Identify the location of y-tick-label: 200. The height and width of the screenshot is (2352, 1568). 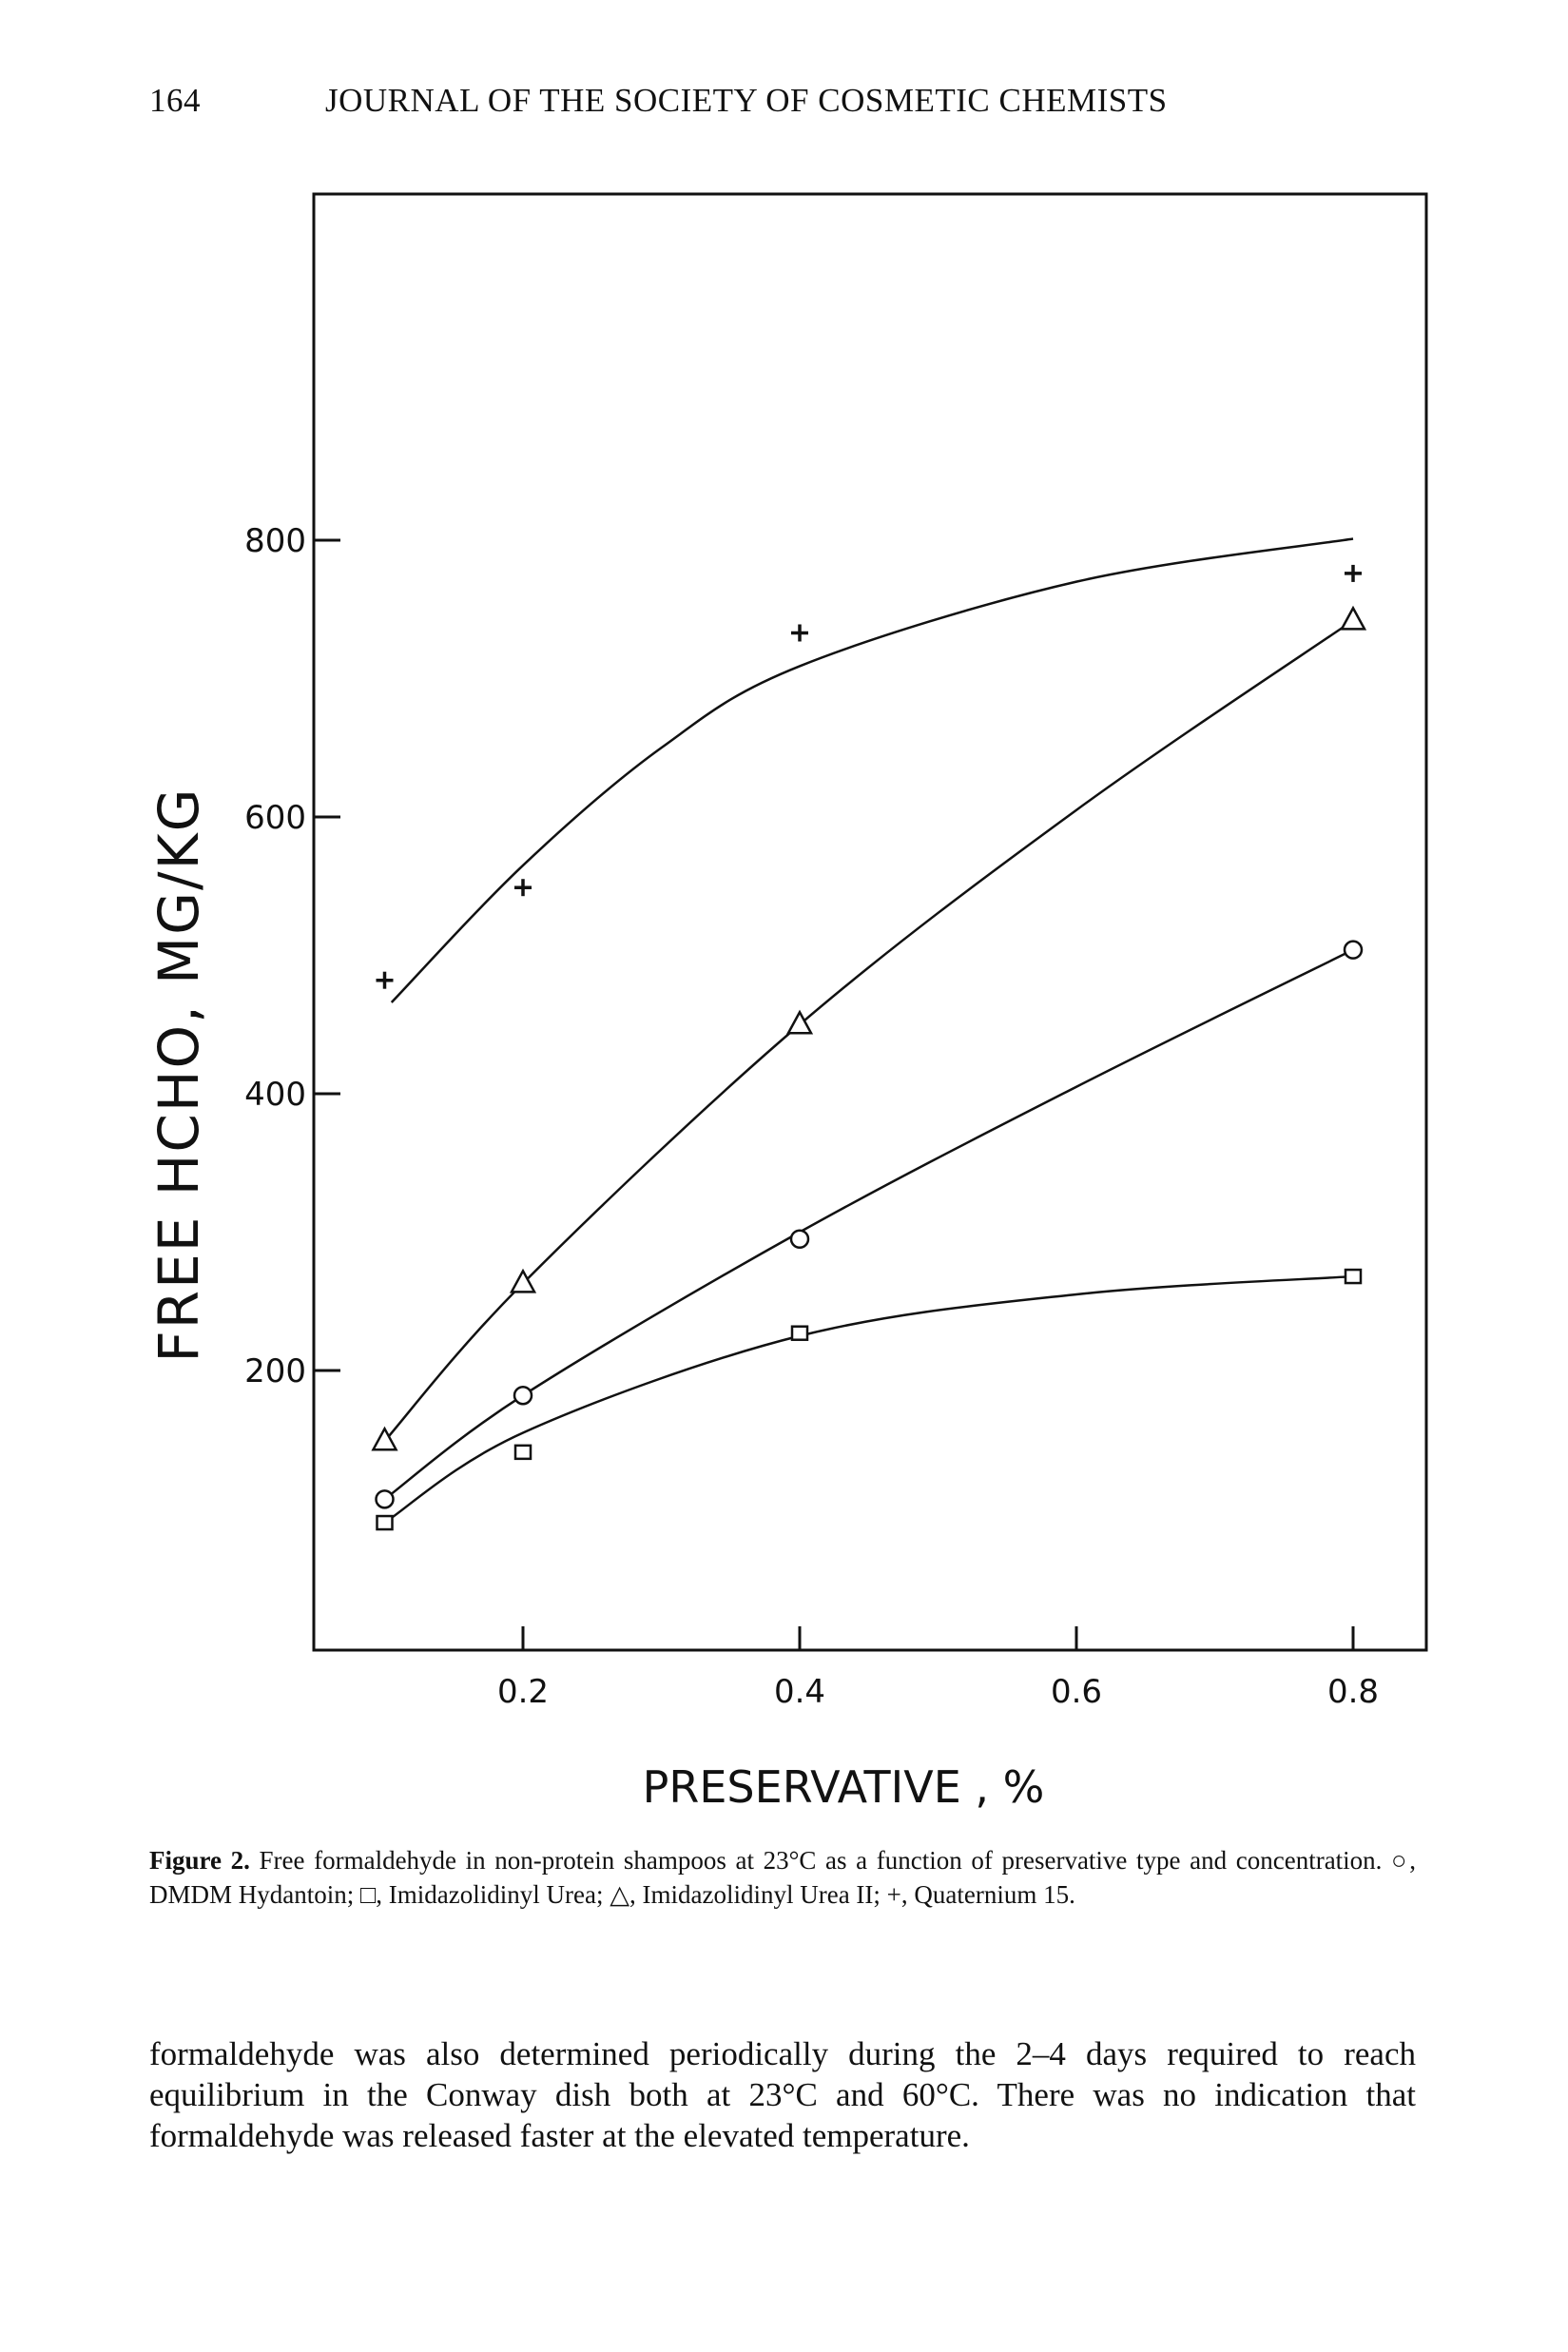
(275, 1371).